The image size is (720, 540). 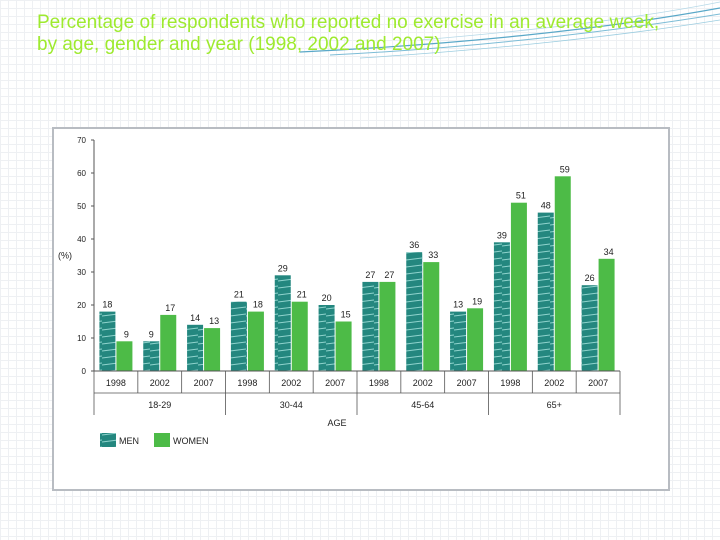 I want to click on age-group-label: 30-44, so click(x=291, y=405).